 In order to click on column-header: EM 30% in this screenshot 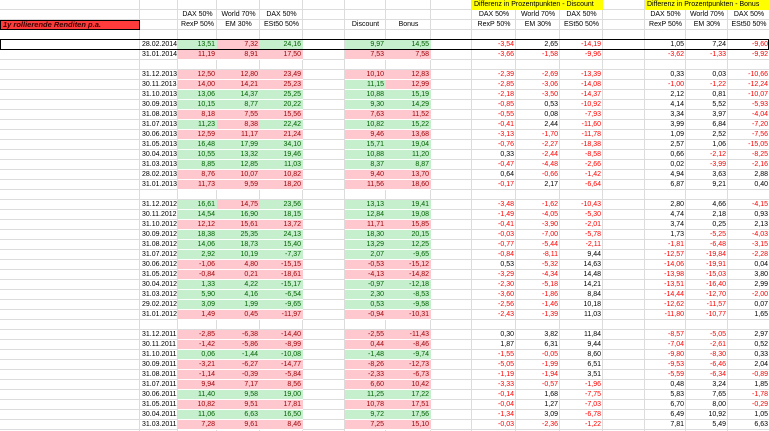, I will do `click(707, 24)`.